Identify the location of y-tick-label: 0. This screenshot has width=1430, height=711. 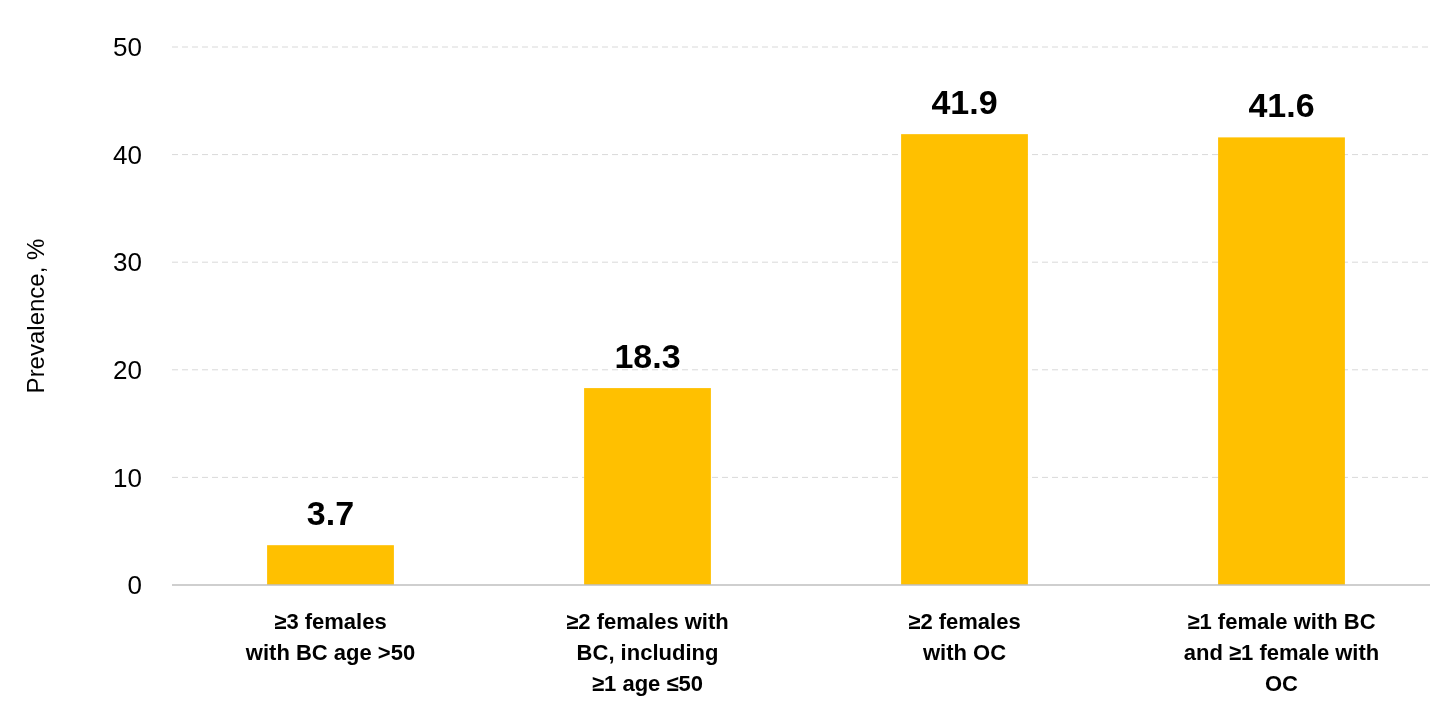
(134, 585).